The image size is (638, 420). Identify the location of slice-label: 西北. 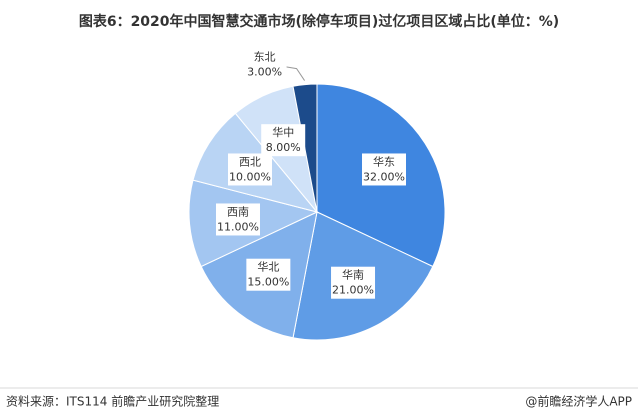
(250, 161).